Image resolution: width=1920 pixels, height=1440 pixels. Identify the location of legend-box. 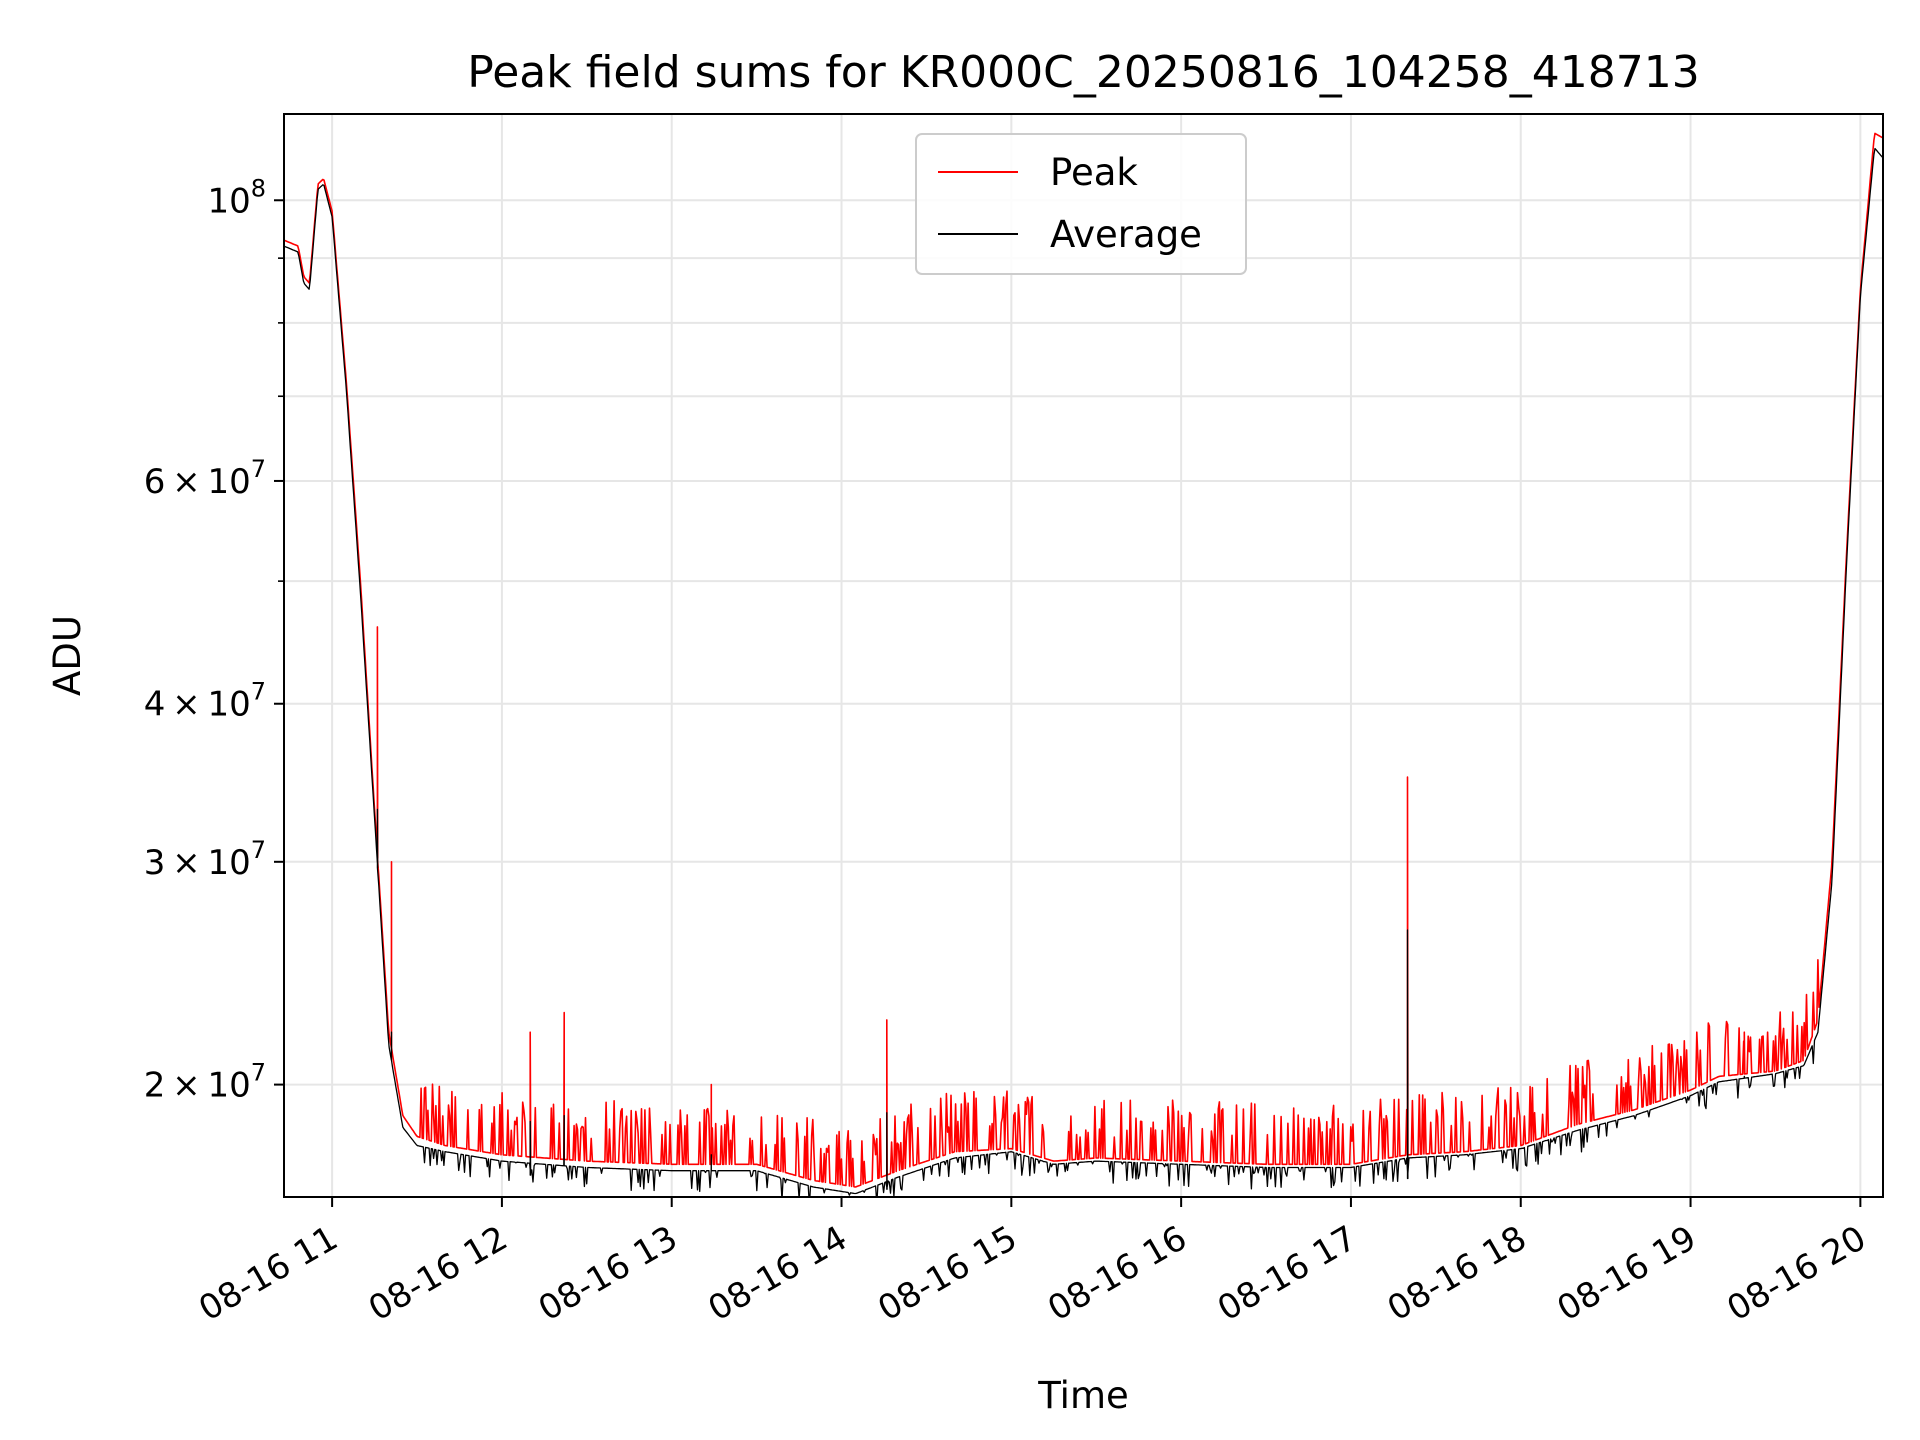
(1081, 204).